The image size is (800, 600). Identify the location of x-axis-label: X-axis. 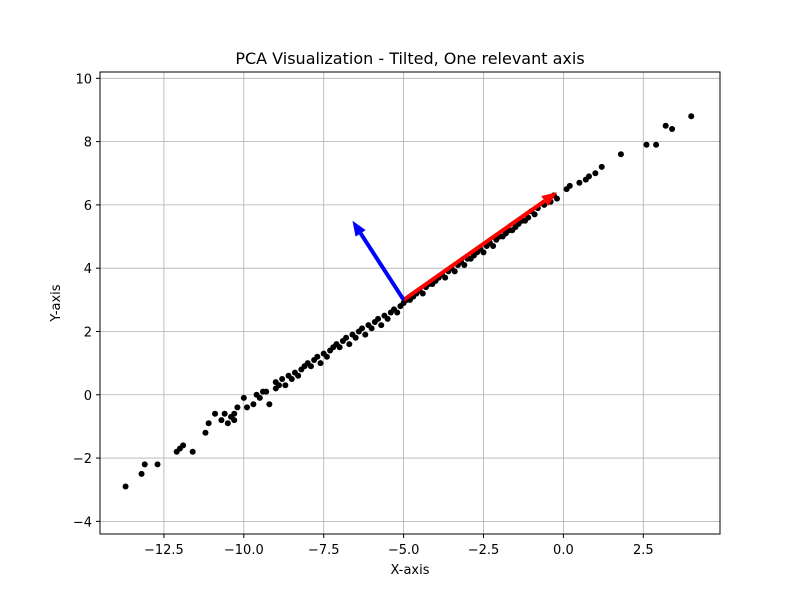
(410, 570).